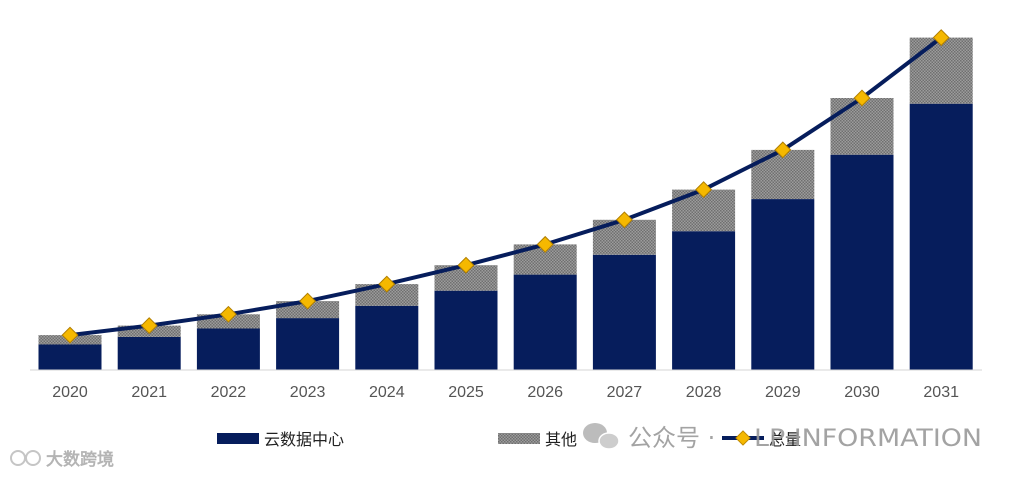  Describe the element at coordinates (70, 357) in the screenshot. I see `bar-cloud-2020` at that location.